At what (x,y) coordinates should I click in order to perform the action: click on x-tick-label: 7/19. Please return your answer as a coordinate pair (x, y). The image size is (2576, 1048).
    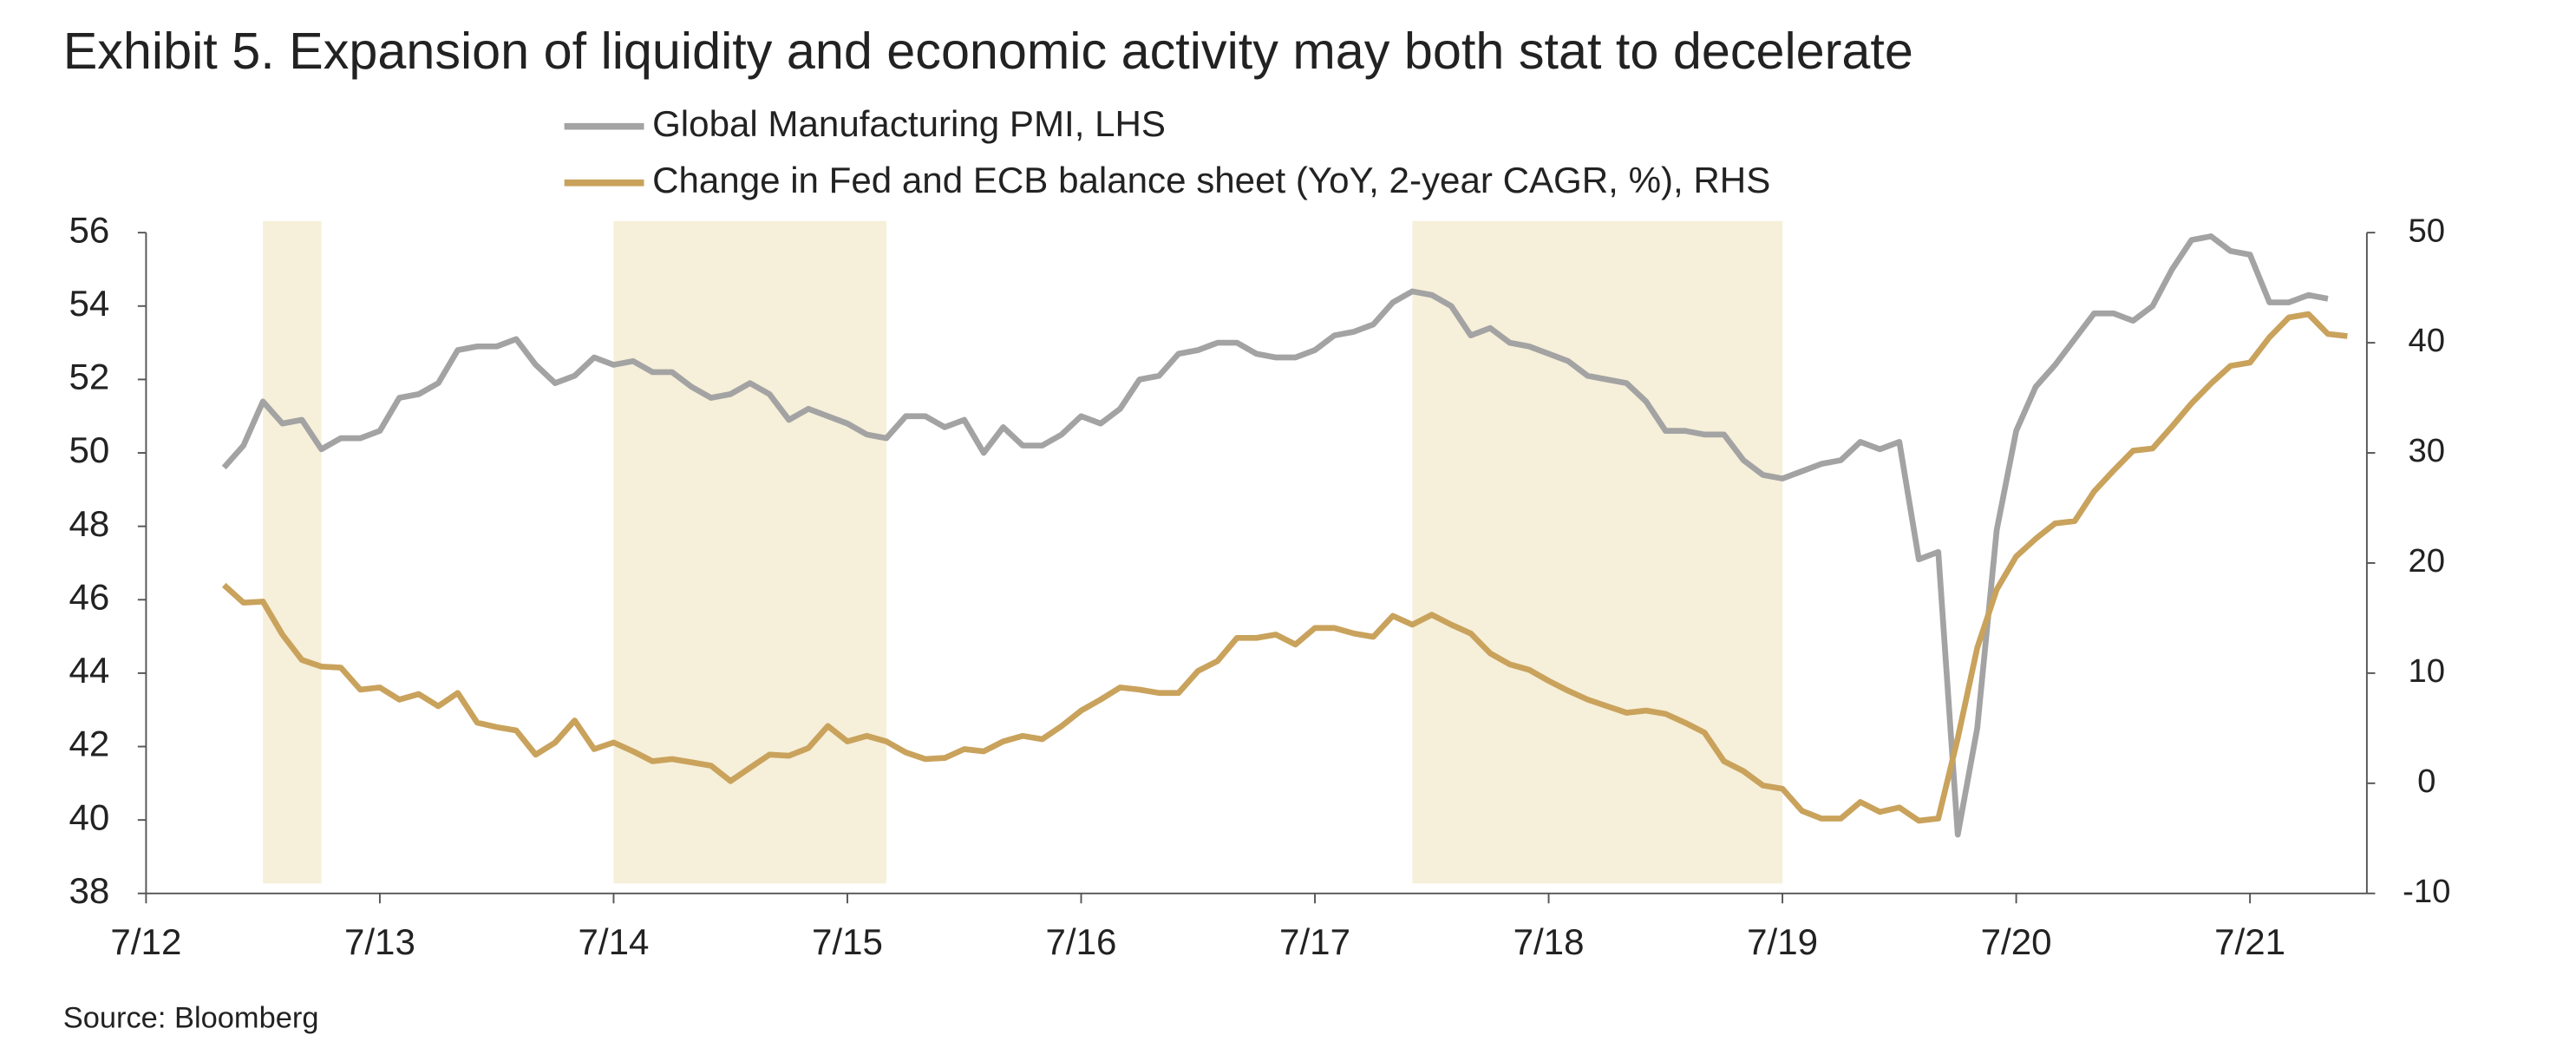
    Looking at the image, I should click on (1782, 941).